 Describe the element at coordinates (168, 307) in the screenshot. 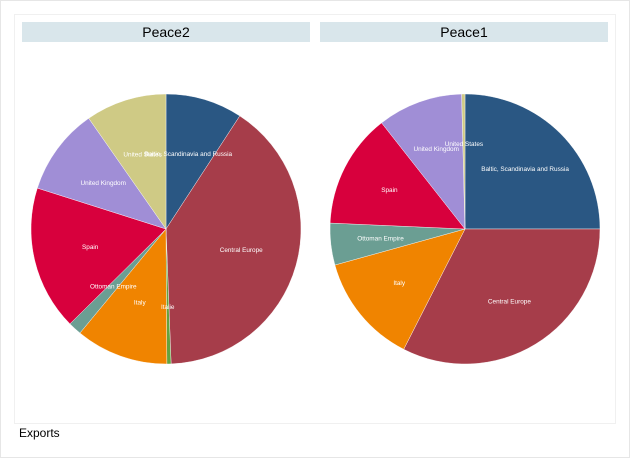

I see `slice-label-italie: Italie` at that location.